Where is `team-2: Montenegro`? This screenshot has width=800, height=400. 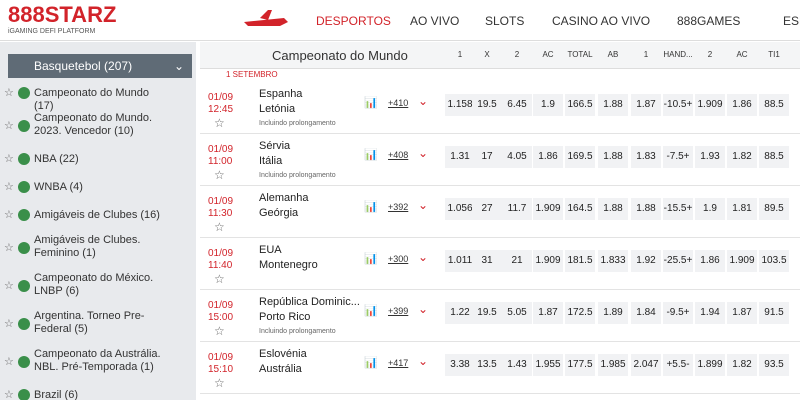 team-2: Montenegro is located at coordinates (288, 265).